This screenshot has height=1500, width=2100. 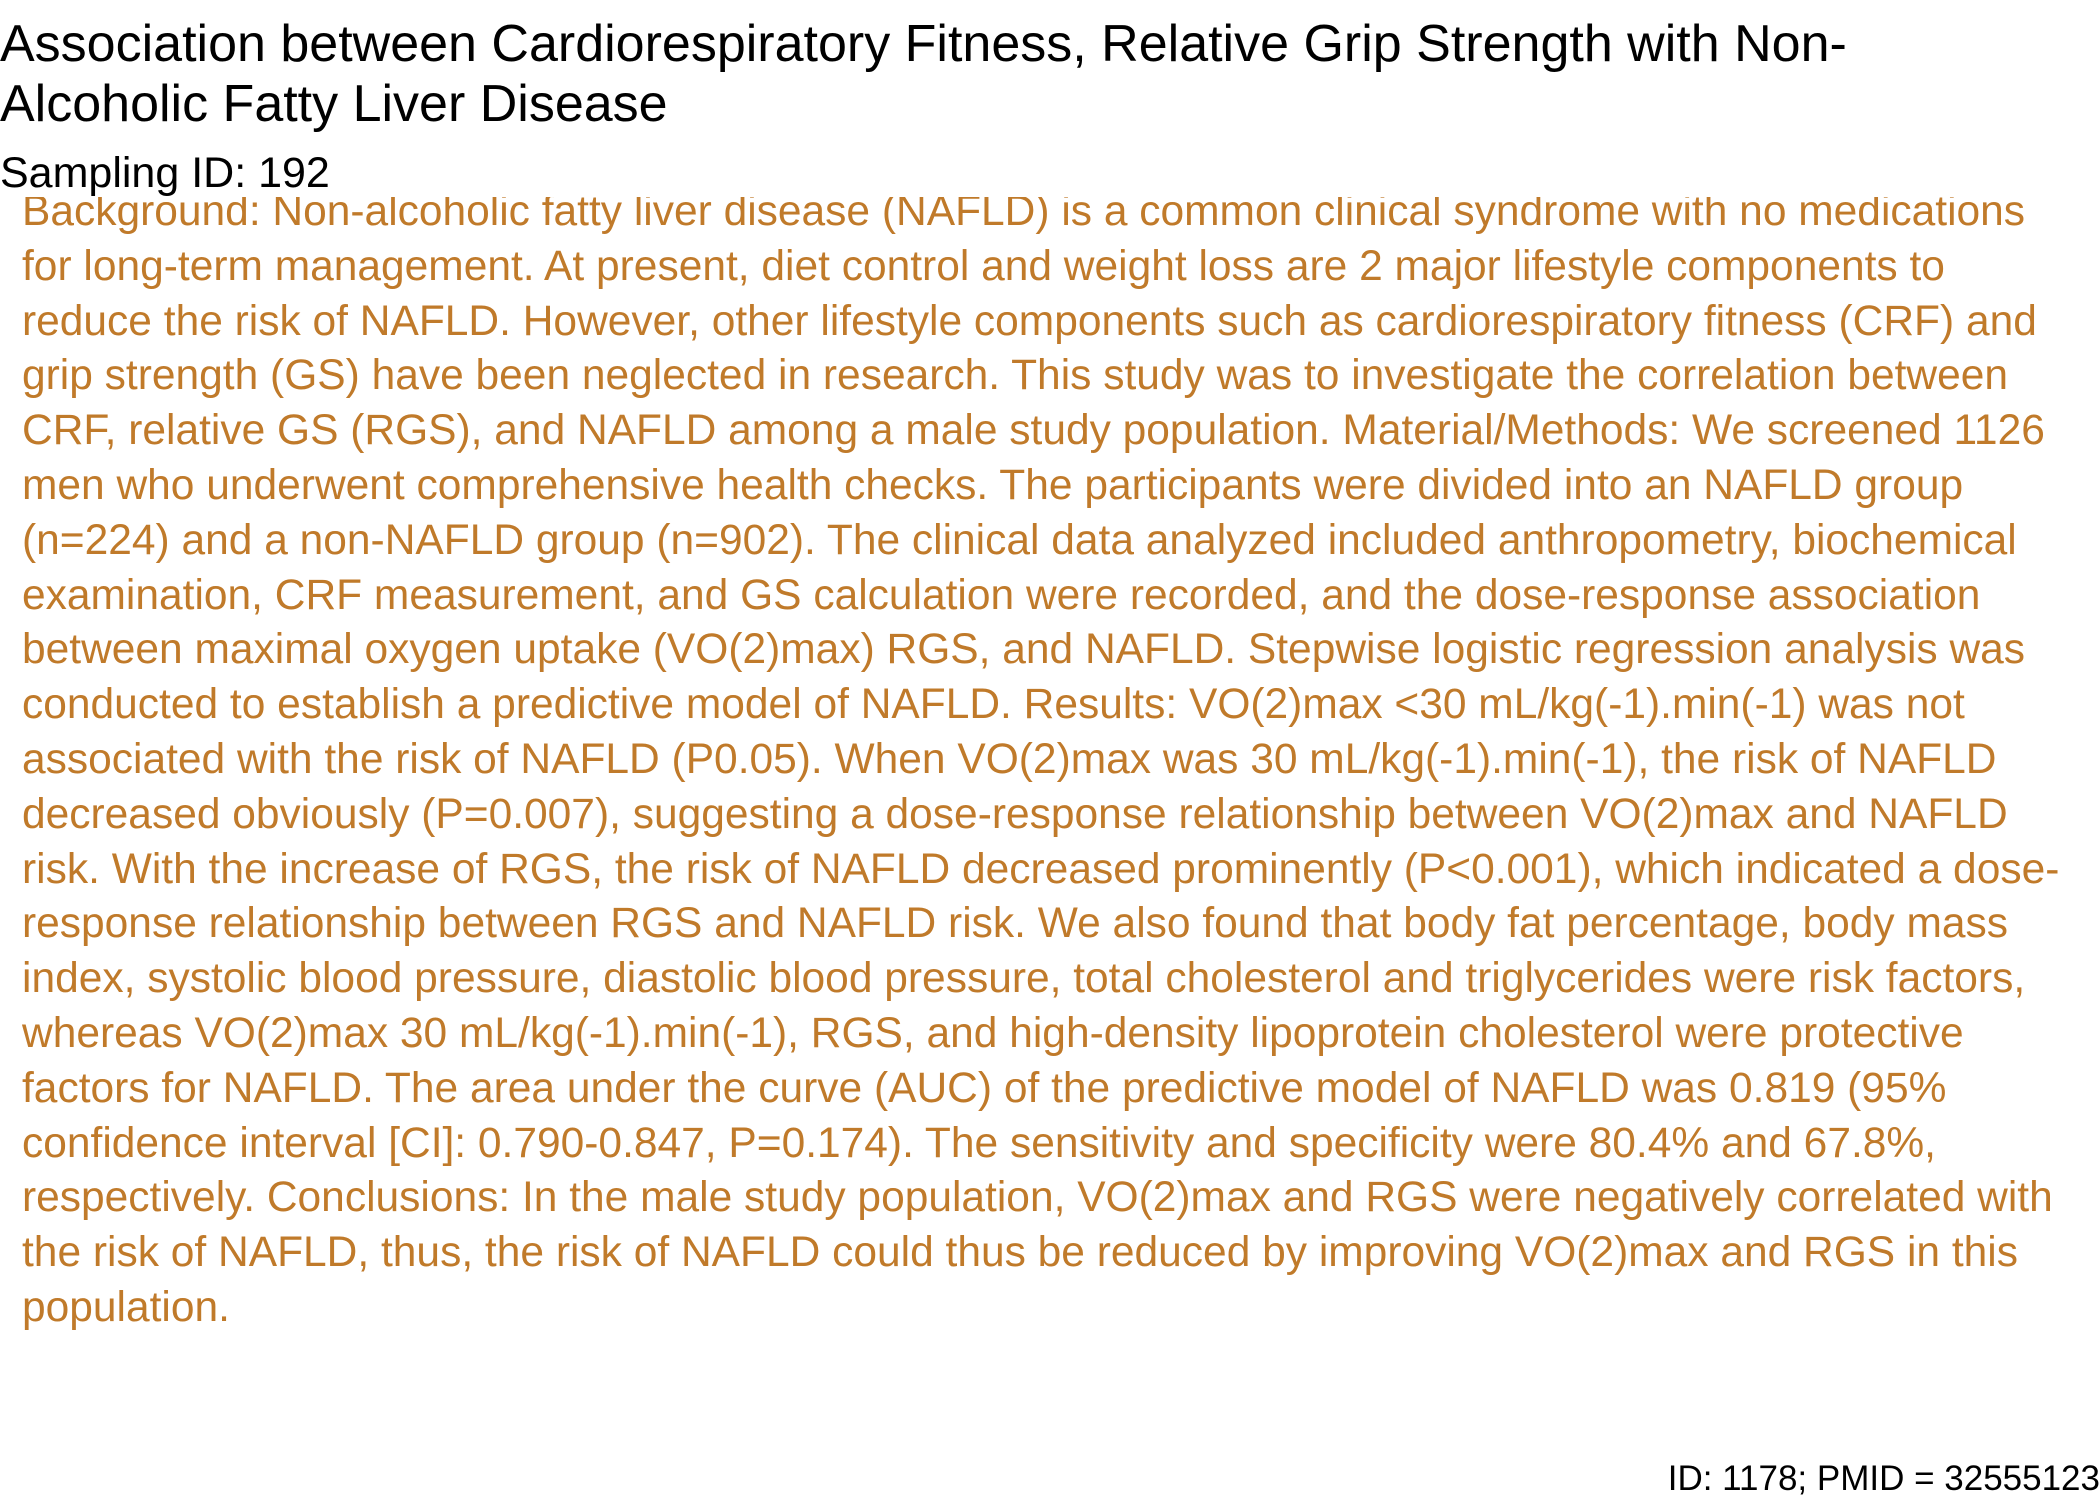 I want to click on footer-id: ID: 1178; PMID = 32555123, so click(x=1883, y=1478).